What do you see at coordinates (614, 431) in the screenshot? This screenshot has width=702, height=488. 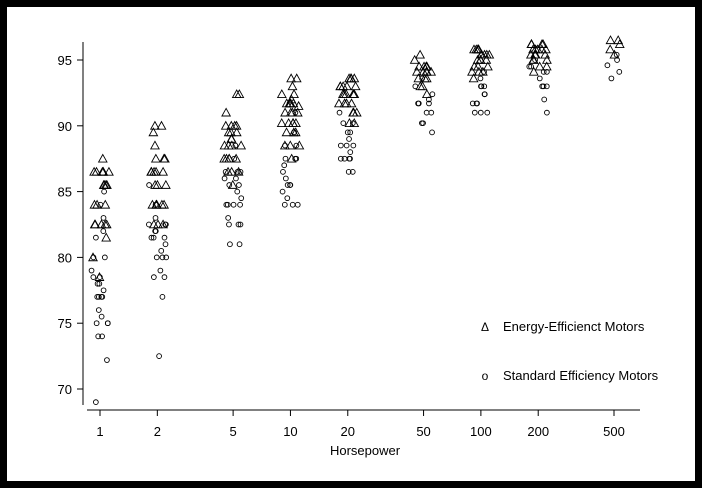 I see `x-tick-label: 500` at bounding box center [614, 431].